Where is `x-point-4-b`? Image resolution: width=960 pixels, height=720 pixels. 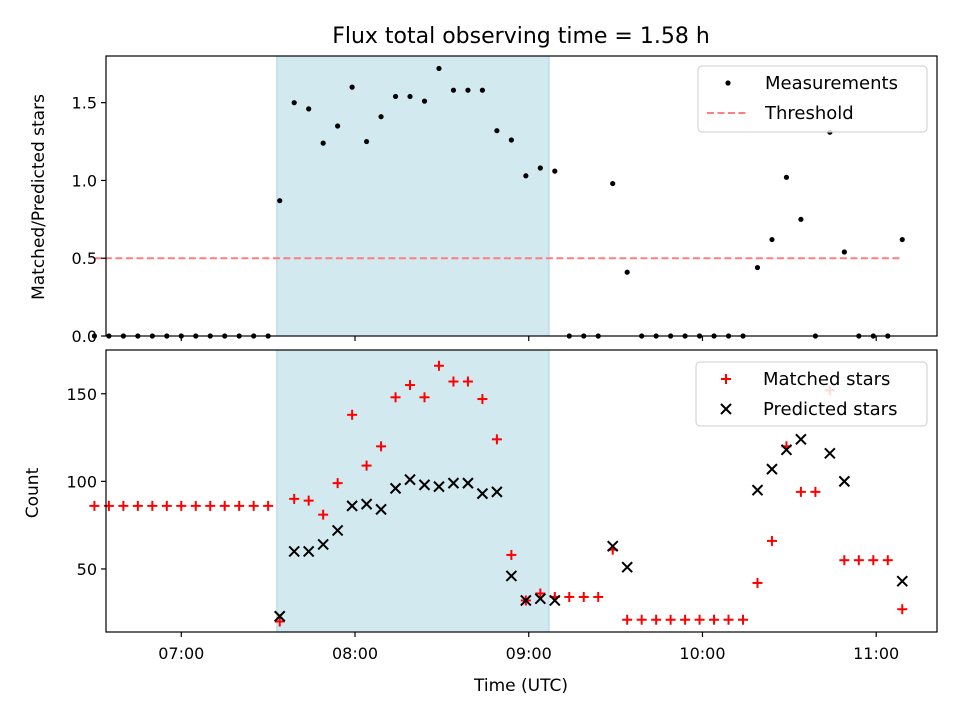
x-point-4-b is located at coordinates (337, 530).